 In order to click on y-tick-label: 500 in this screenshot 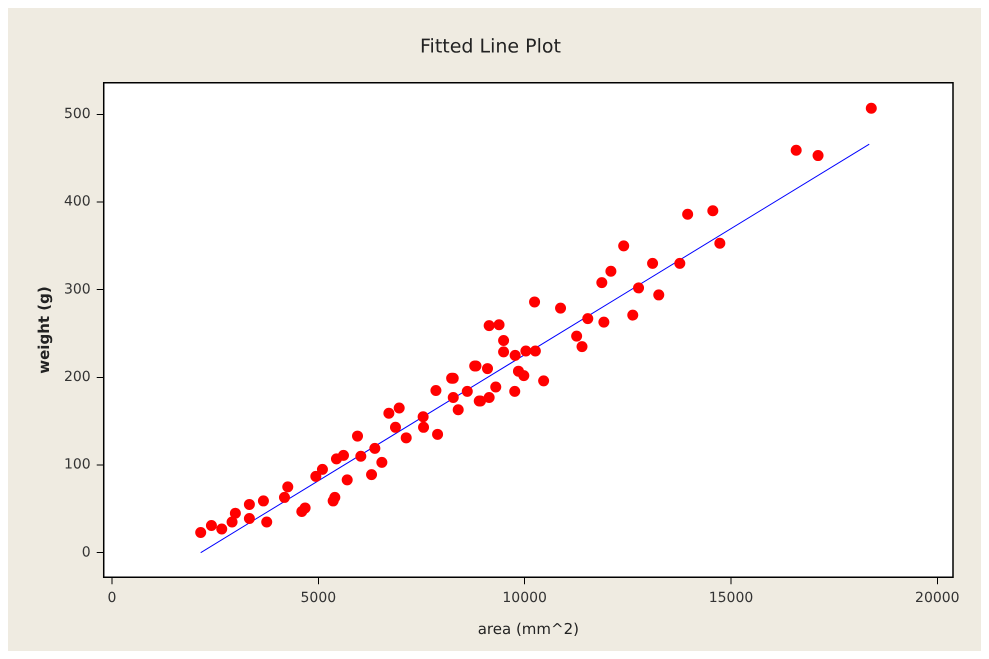, I will do `click(77, 114)`.